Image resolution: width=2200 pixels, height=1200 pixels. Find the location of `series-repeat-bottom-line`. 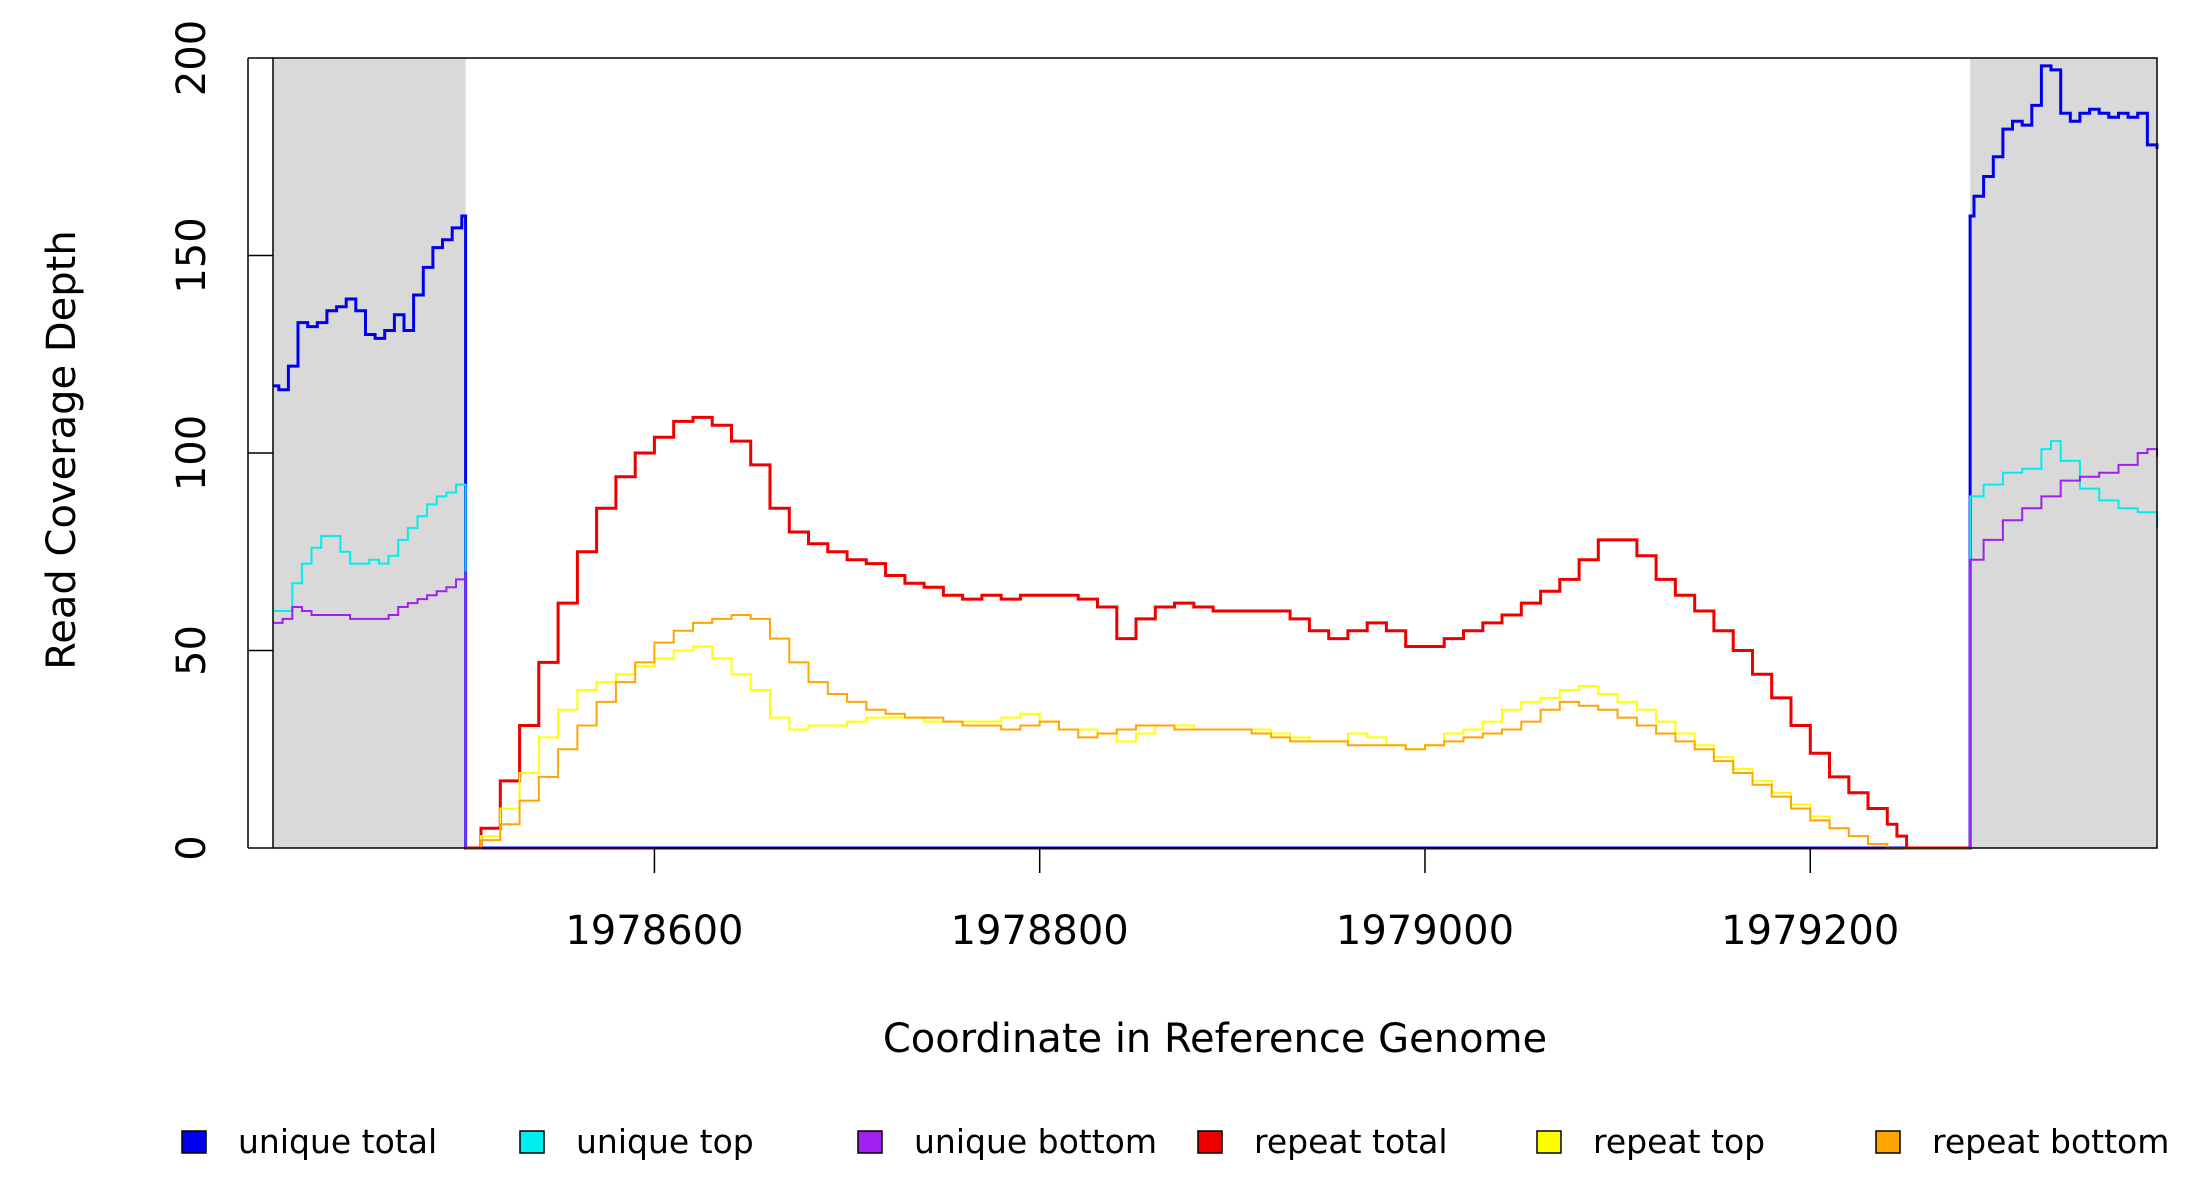

series-repeat-bottom-line is located at coordinates (1218, 731).